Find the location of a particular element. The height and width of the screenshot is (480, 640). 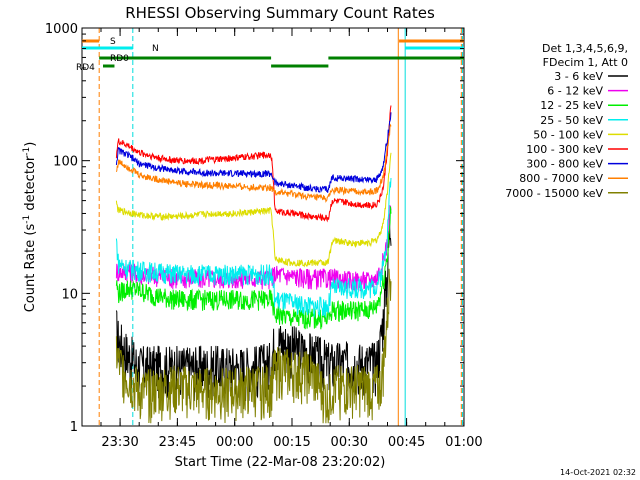

y-axis-label: Count Rate (s-1 detector-1) is located at coordinates (30, 227).